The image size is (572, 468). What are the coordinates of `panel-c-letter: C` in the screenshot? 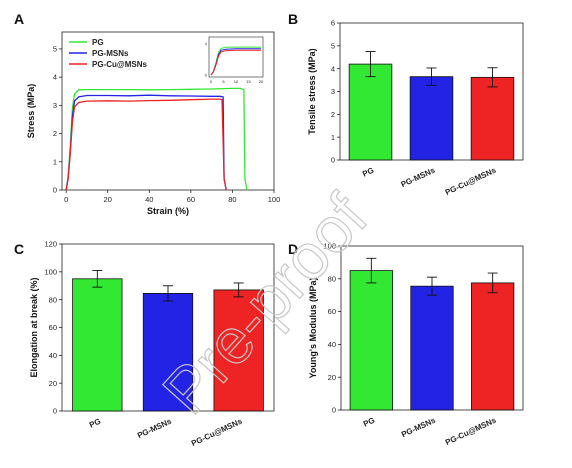 It's located at (19, 249).